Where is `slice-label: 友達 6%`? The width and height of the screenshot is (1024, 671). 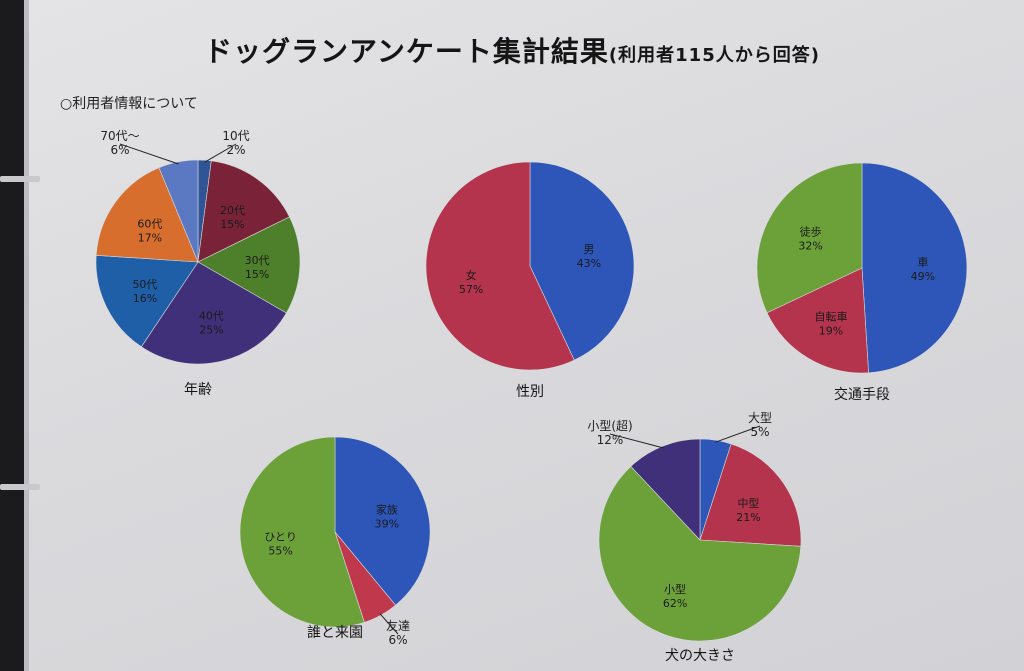 slice-label: 友達 6% is located at coordinates (398, 633).